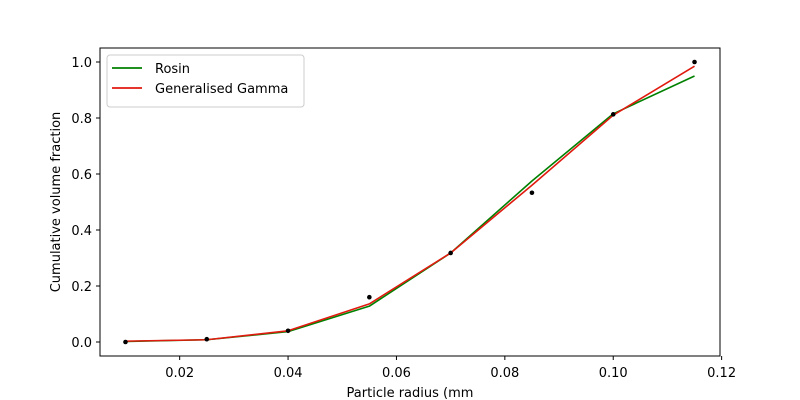 The height and width of the screenshot is (400, 800). Describe the element at coordinates (396, 373) in the screenshot. I see `x-tick-label: 0.06` at that location.